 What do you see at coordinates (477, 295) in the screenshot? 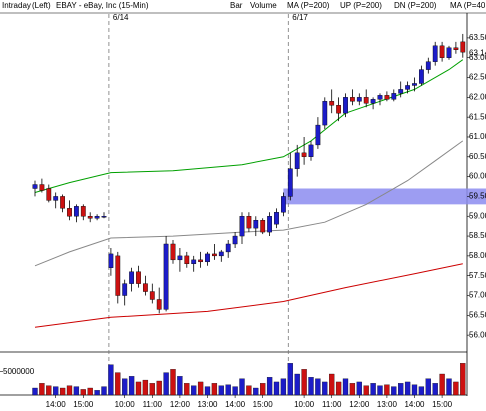
I see `y-tick-label: 57.00` at bounding box center [477, 295].